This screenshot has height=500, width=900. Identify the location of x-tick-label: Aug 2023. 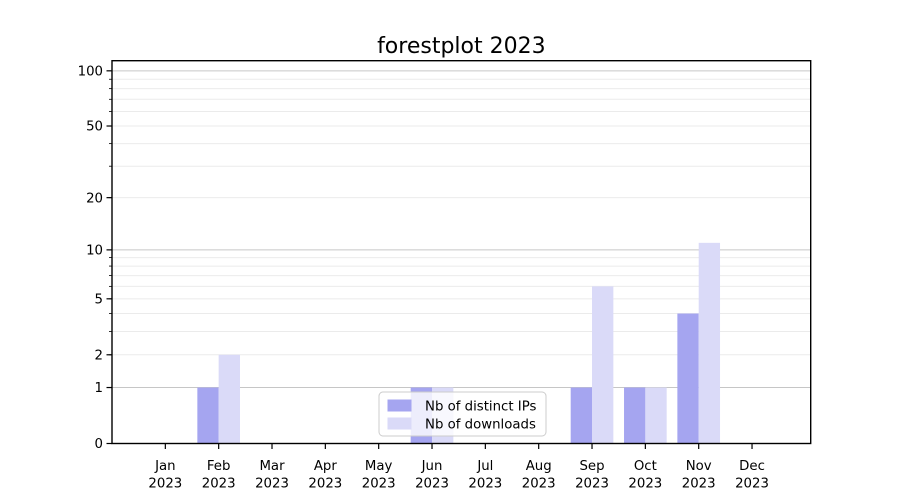
(539, 475).